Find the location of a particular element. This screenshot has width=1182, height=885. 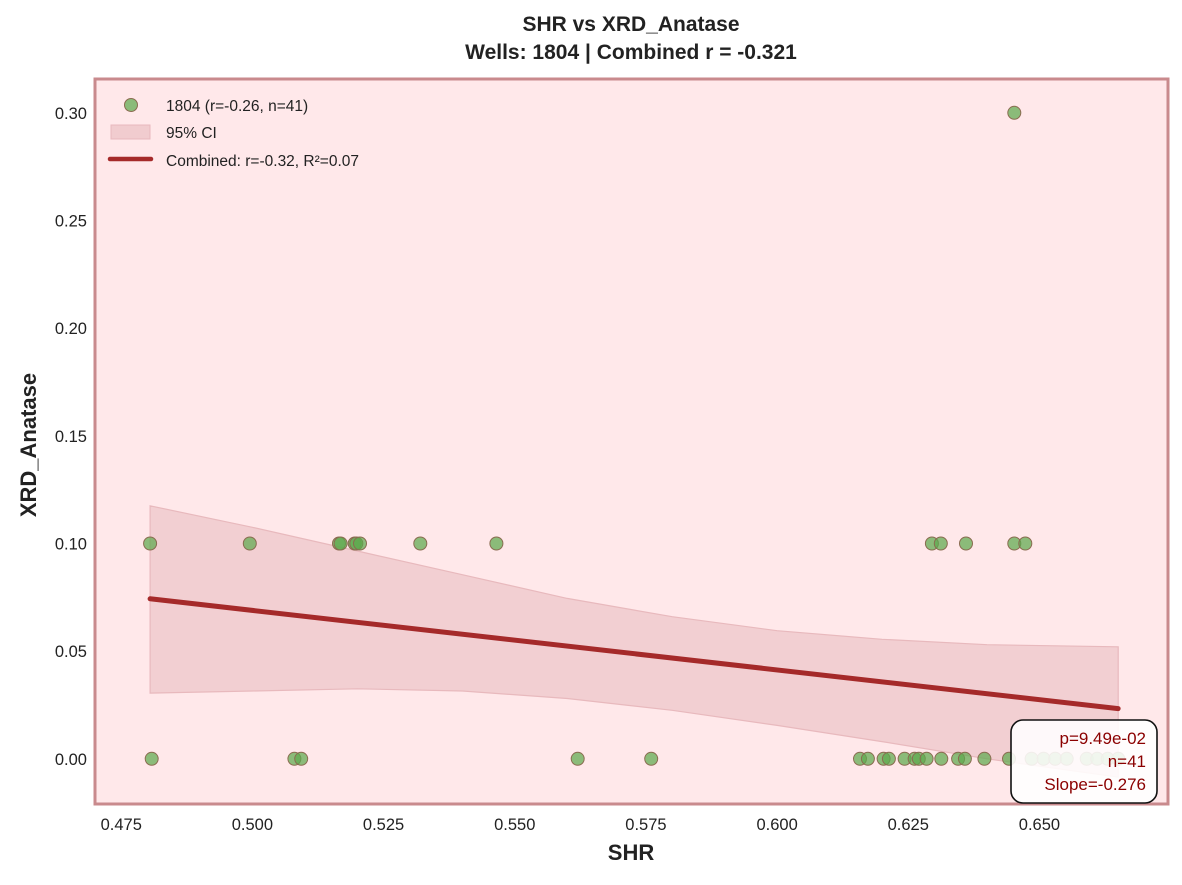

fit-line-layer is located at coordinates (634, 654).